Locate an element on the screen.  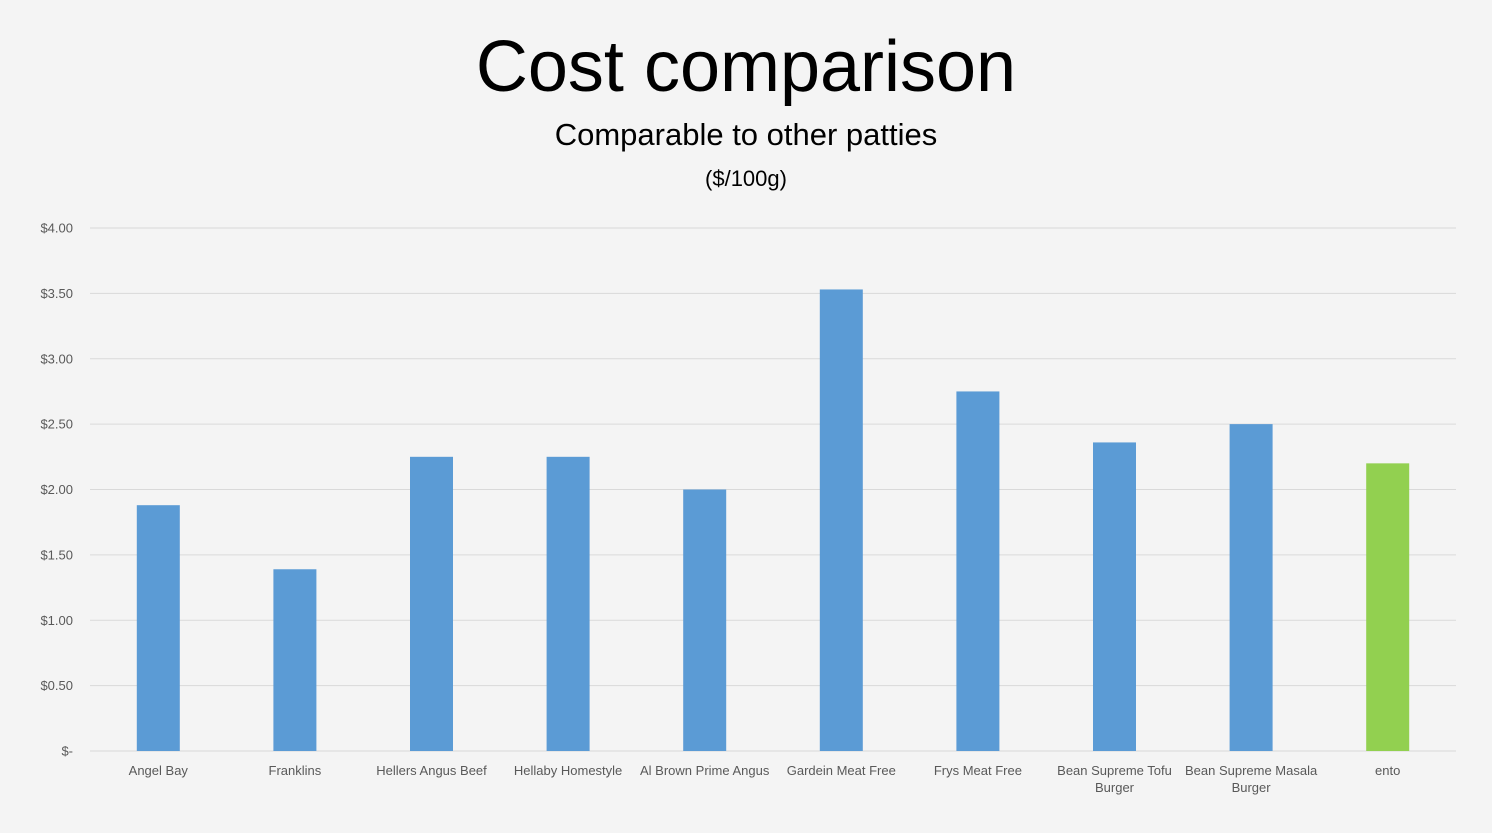
x-tick-label: Bean Supreme Tofu Burger is located at coordinates (1114, 779).